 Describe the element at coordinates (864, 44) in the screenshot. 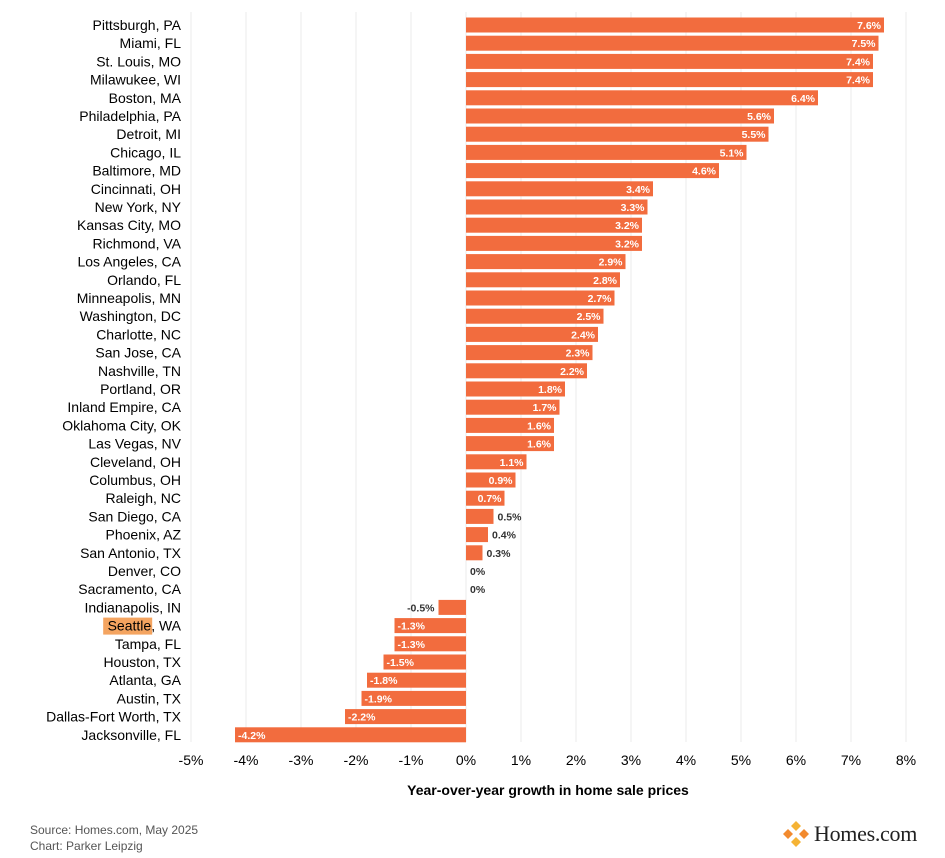

I see `value-label: 7.5%` at that location.